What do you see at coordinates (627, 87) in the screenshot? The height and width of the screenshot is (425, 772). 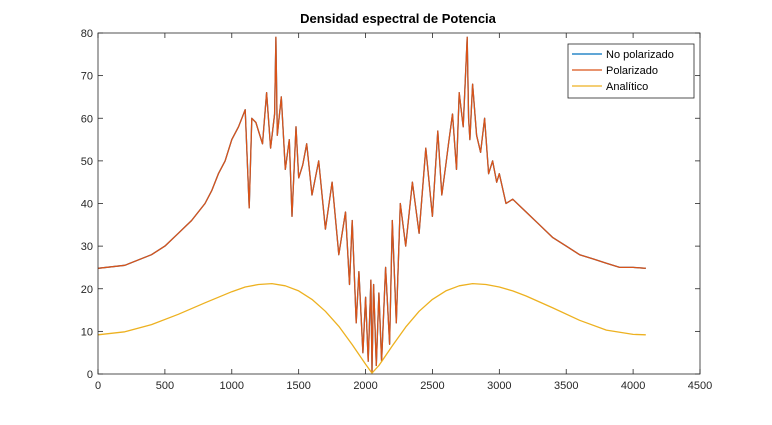 I see `legend-label: Analítico` at bounding box center [627, 87].